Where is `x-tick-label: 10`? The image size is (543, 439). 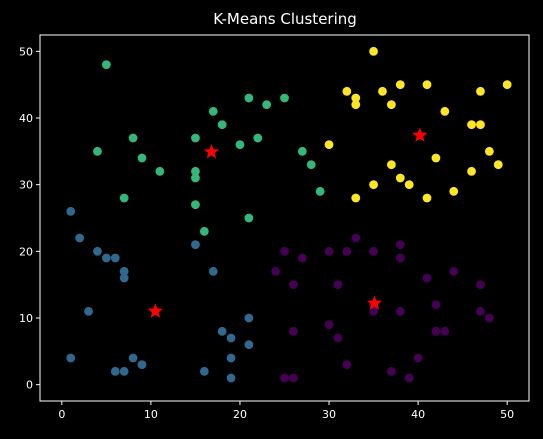
x-tick-label: 10 is located at coordinates (151, 414).